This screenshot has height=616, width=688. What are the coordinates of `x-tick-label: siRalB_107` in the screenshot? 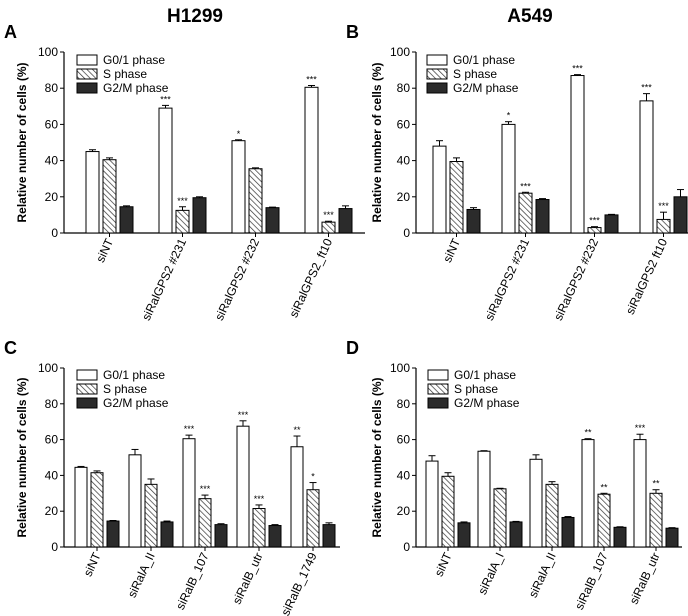 It's located at (591, 581).